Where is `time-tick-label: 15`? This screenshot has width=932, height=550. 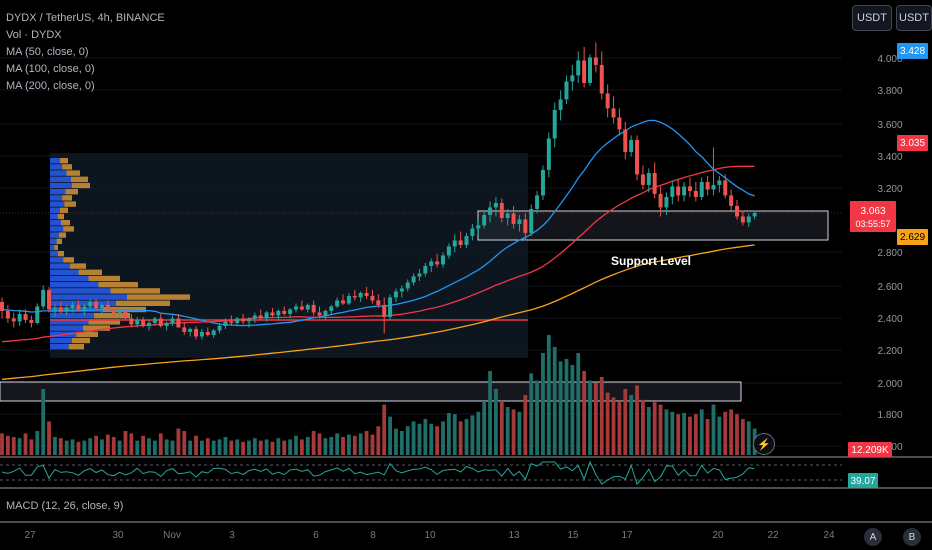 time-tick-label: 15 is located at coordinates (573, 535).